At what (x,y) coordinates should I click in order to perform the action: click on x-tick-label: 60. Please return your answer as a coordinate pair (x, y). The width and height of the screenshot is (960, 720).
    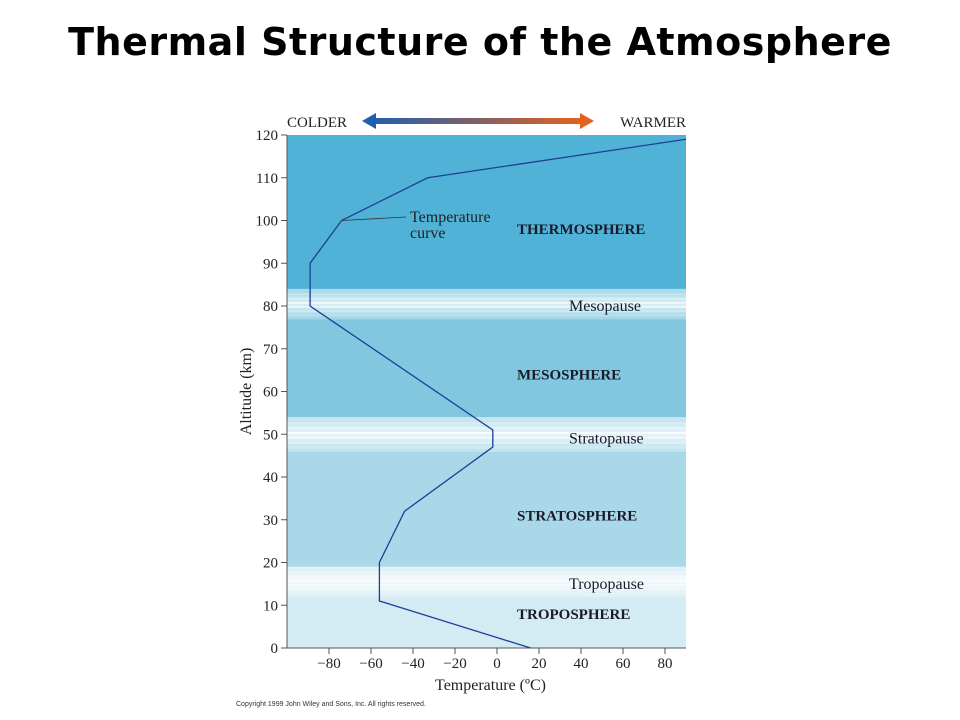
    Looking at the image, I should click on (623, 664).